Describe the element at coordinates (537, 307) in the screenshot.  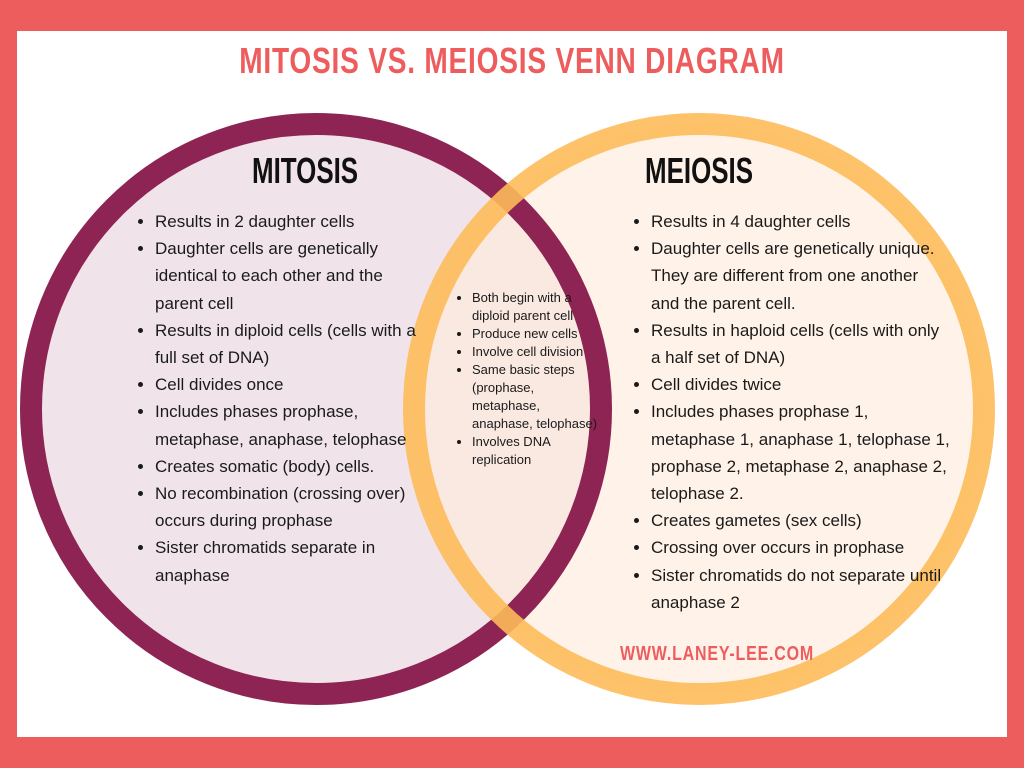
I see `list-item: Both begin with a diploid parent cell` at that location.